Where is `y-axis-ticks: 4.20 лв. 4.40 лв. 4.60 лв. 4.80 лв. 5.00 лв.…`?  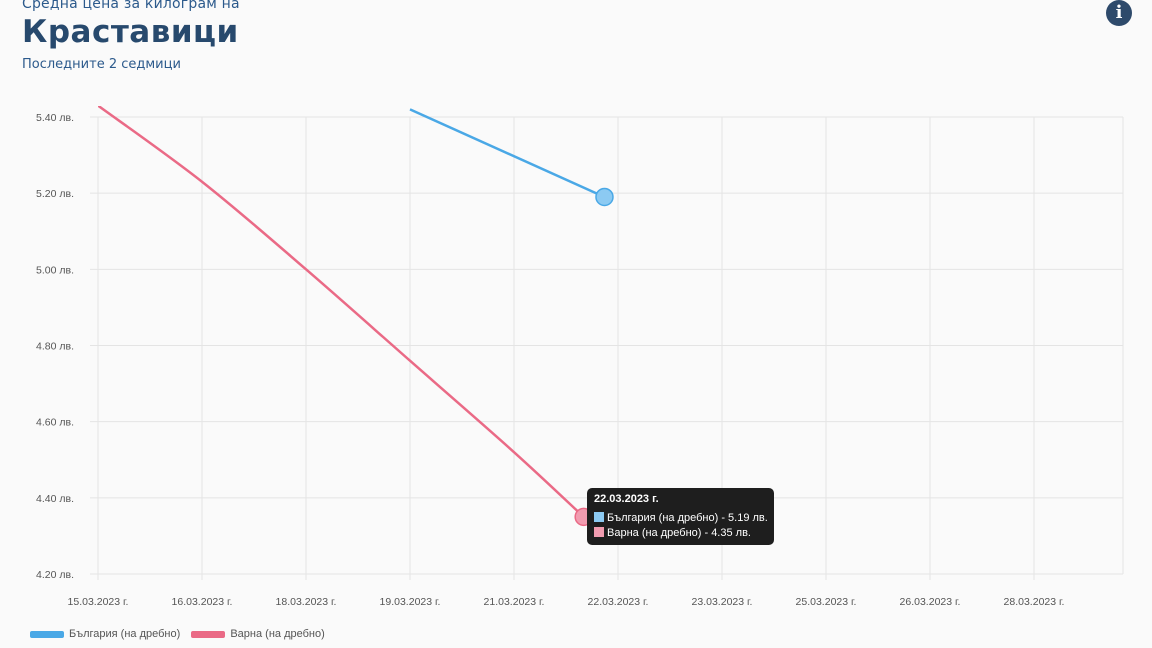
y-axis-ticks: 4.20 лв. 4.40 лв. 4.60 лв. 4.80 лв. 5.00 лв.… is located at coordinates (55, 346).